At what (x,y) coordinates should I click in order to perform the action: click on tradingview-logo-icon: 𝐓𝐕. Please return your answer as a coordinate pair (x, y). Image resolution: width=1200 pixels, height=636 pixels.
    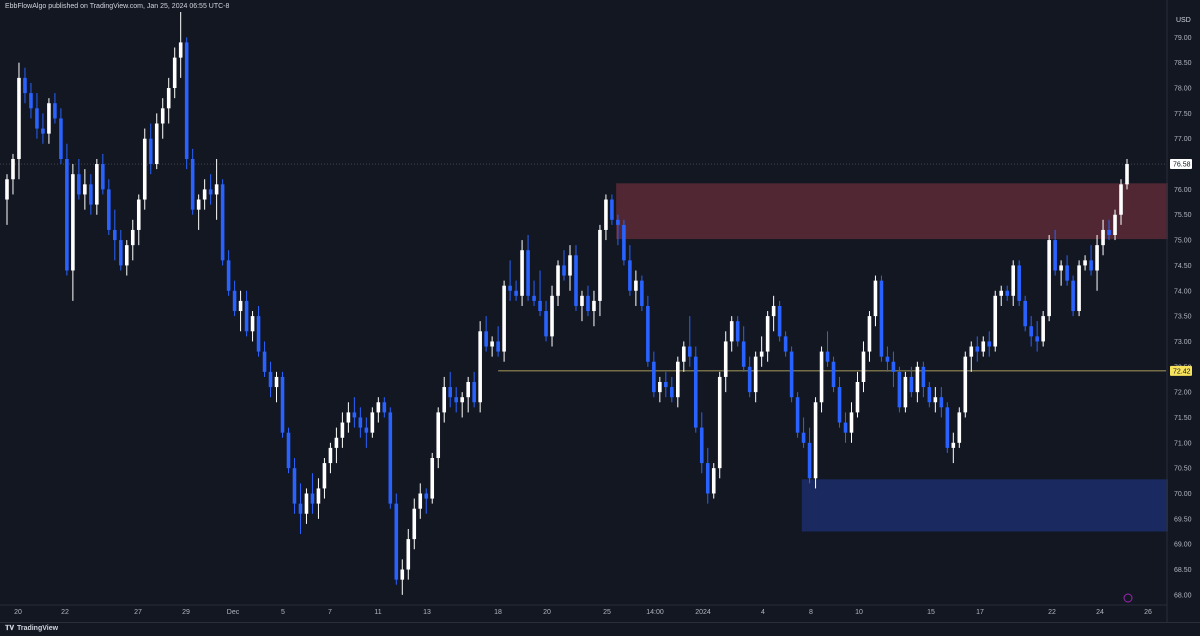
    Looking at the image, I should click on (10, 628).